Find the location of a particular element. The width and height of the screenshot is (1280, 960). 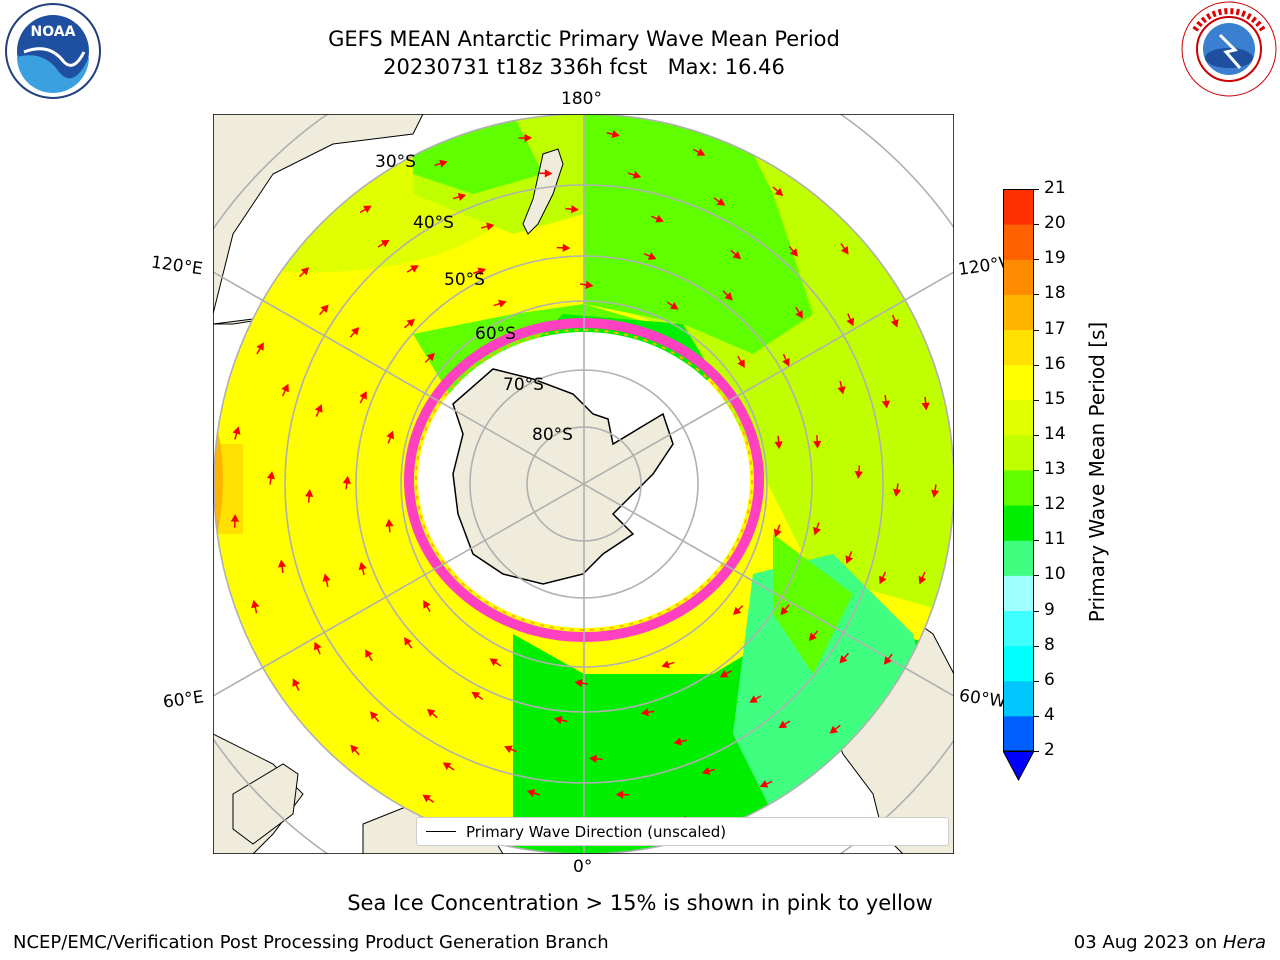

land-new-zealand is located at coordinates (543, 191).